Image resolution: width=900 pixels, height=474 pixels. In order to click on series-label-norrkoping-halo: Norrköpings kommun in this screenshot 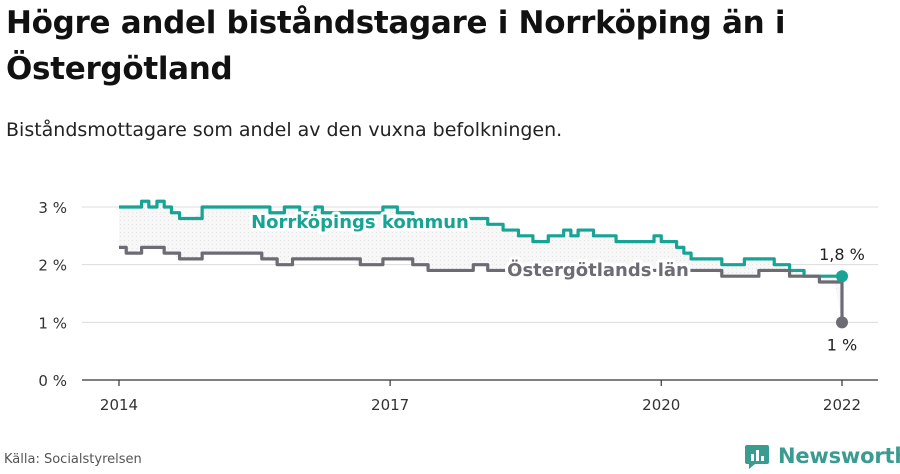, I will do `click(360, 222)`.